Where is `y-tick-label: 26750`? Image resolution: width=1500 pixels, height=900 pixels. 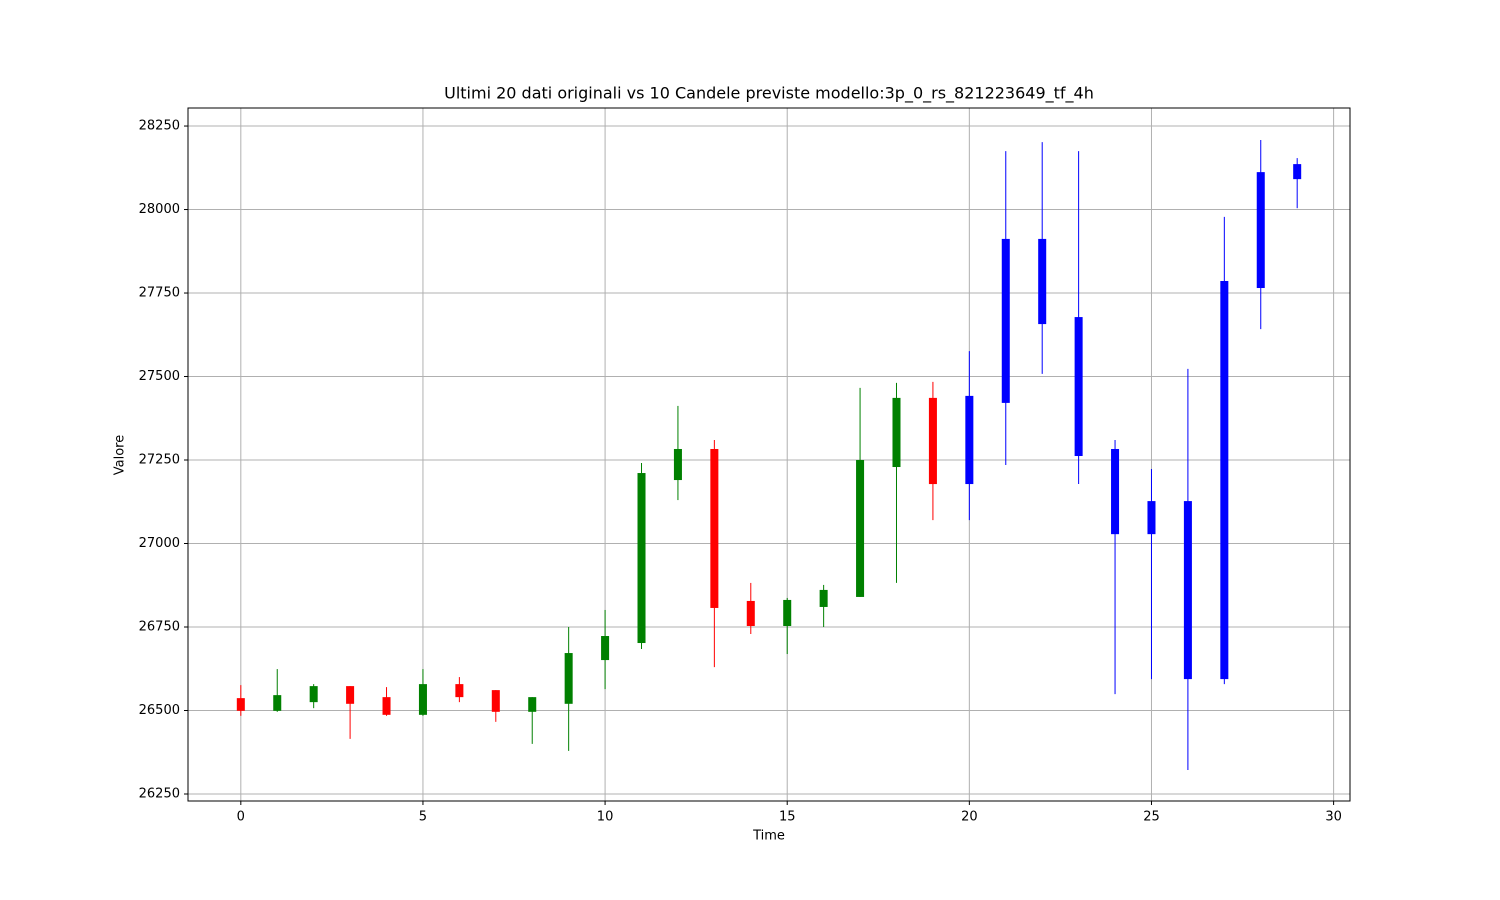 y-tick-label: 26750 is located at coordinates (159, 626).